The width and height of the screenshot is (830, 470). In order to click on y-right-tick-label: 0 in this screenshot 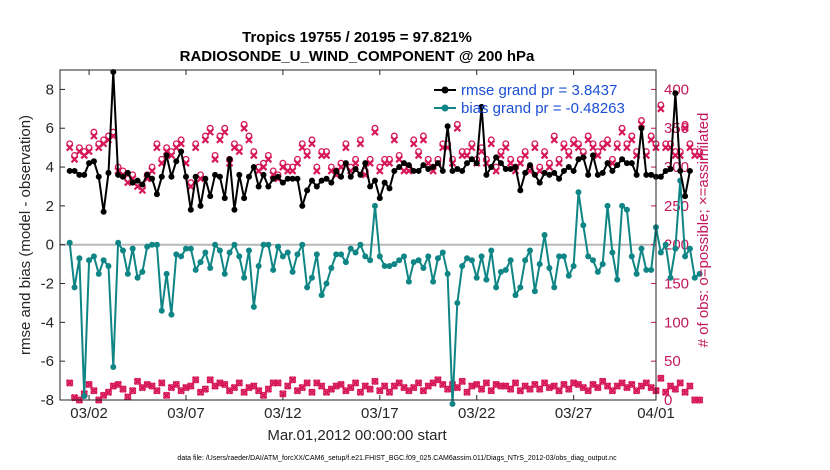, I will do `click(668, 400)`.